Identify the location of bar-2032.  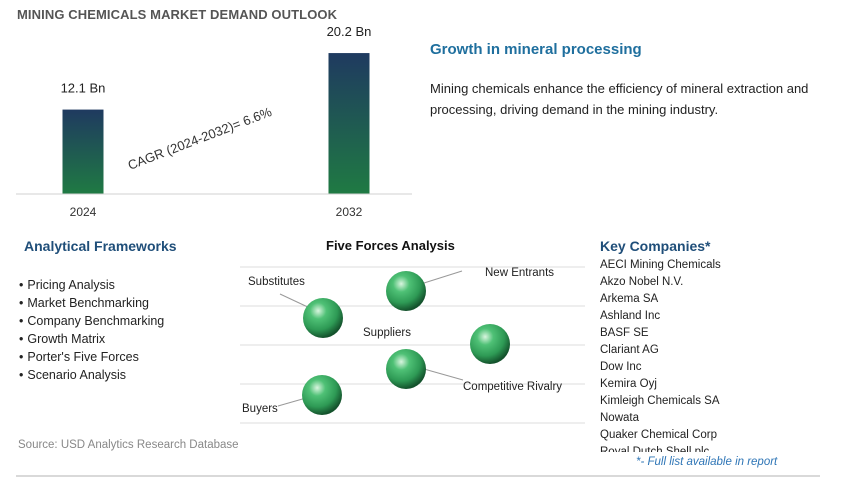
(349, 124).